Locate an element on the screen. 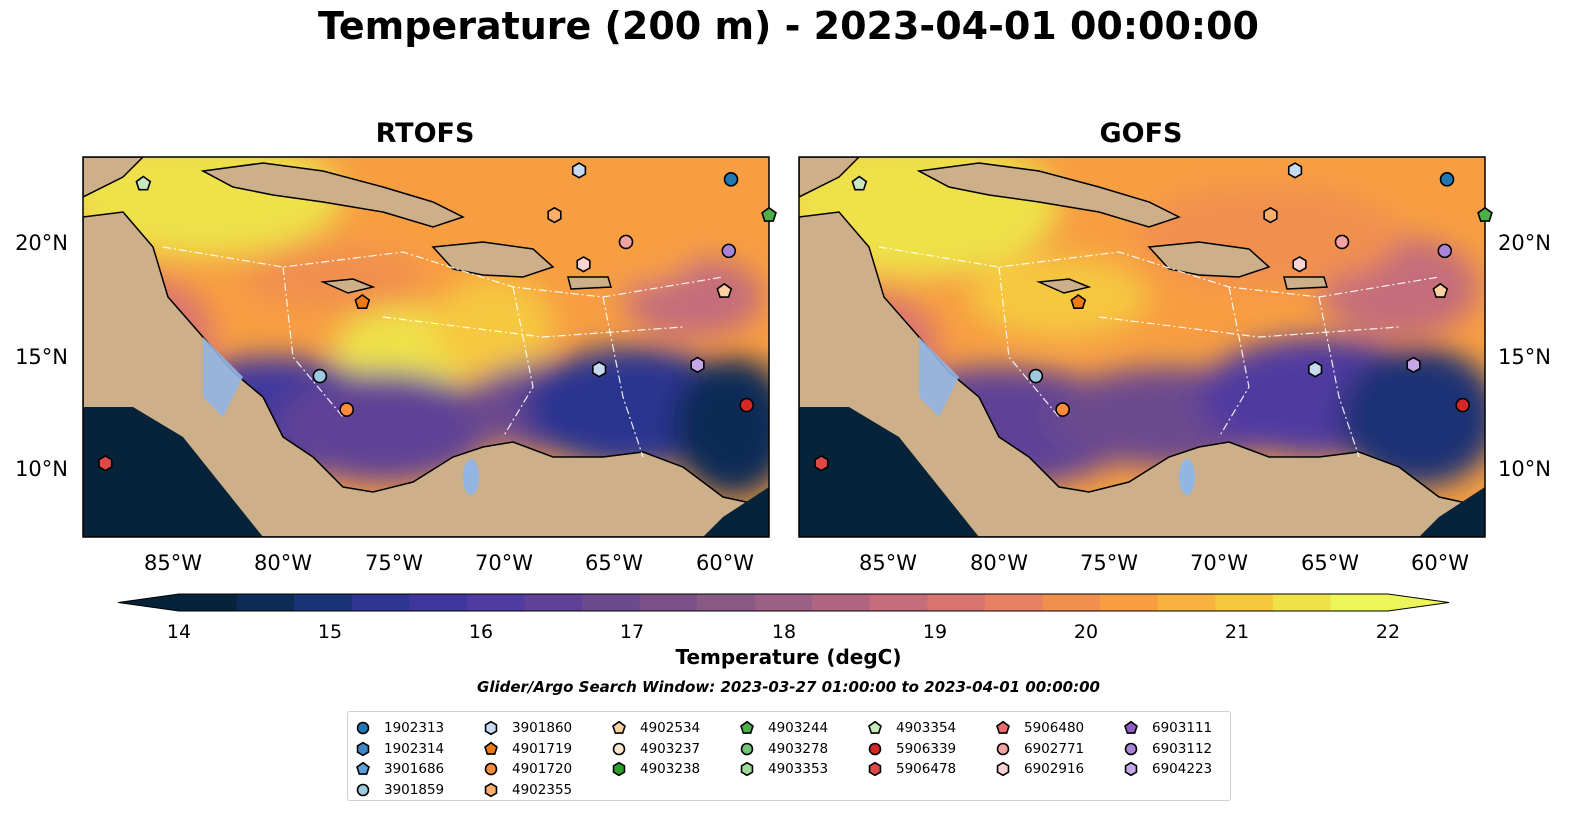  colorbar-tick: 15 is located at coordinates (330, 632).